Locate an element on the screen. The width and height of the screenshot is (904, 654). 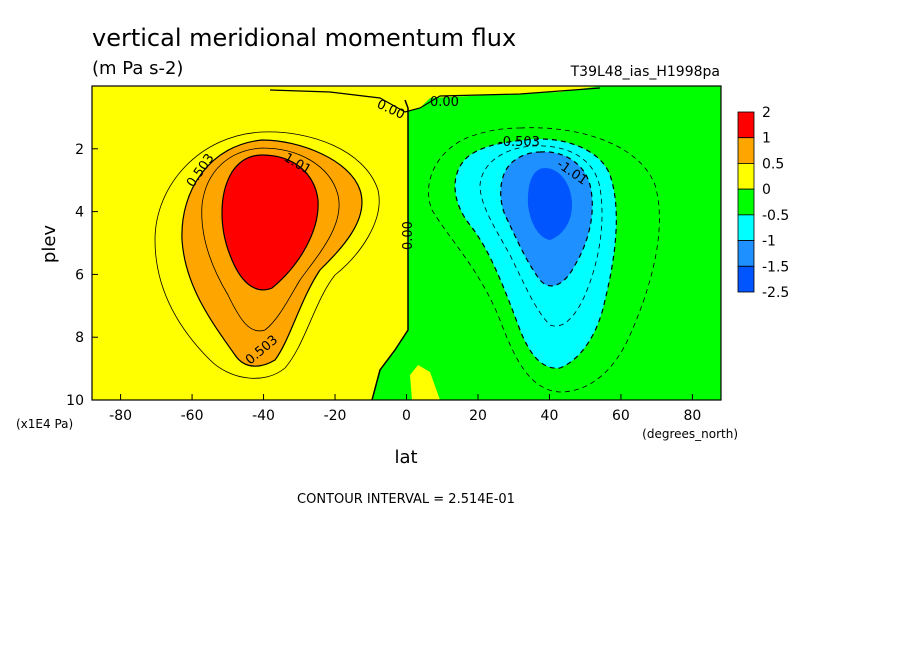
y-tick-label: 10 is located at coordinates (75, 401).